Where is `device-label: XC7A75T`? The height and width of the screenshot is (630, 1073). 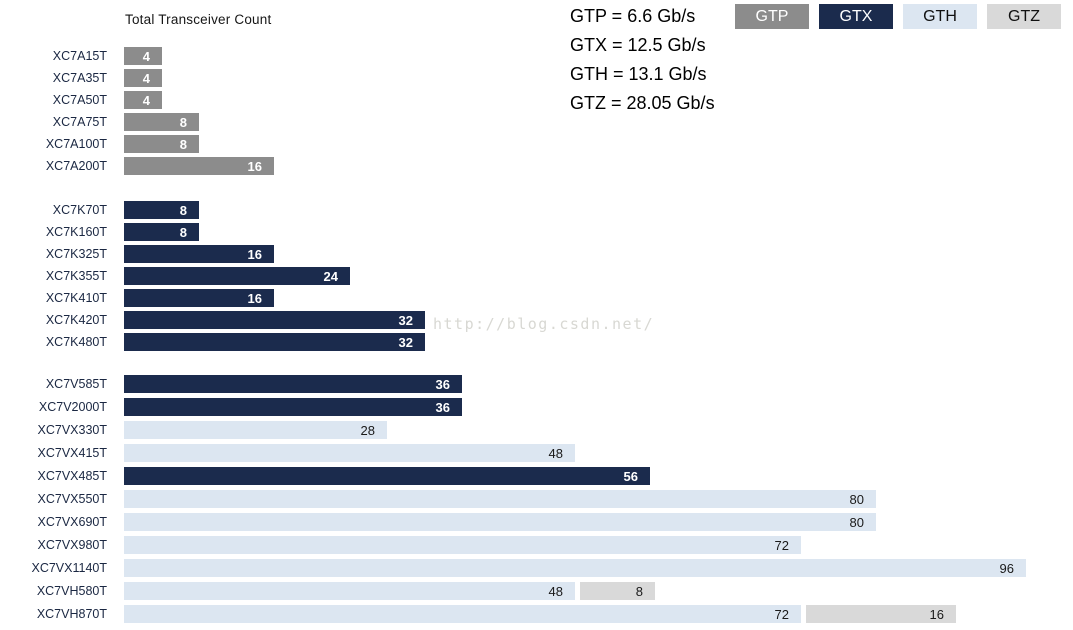
device-label: XC7A75T is located at coordinates (79, 122).